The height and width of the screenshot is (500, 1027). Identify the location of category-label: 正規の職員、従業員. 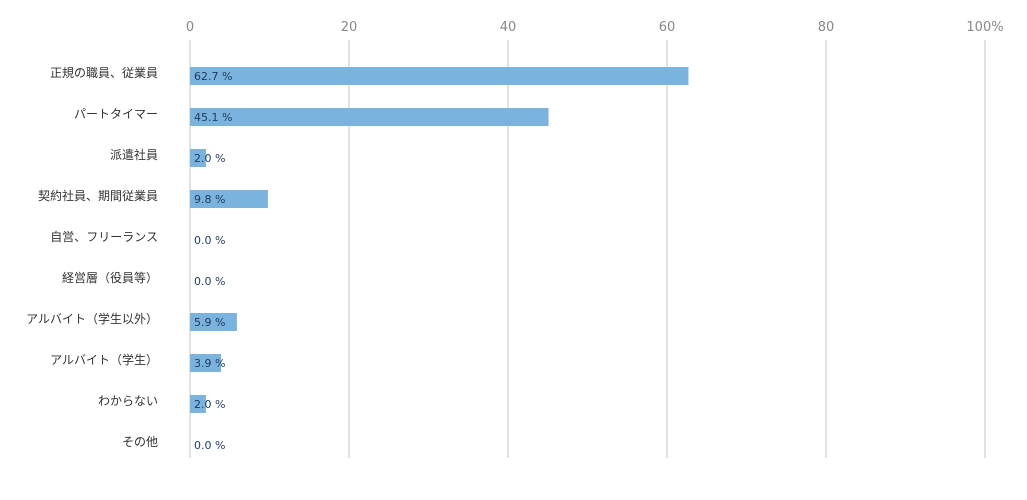
(104, 72).